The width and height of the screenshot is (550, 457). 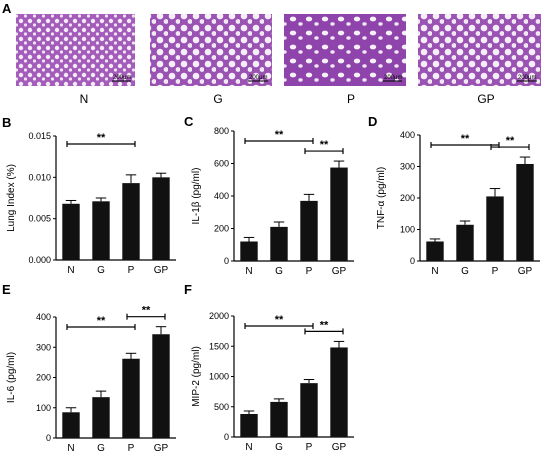 What do you see at coordinates (161, 270) in the screenshot?
I see `x-tick-label-b-gp: GP` at bounding box center [161, 270].